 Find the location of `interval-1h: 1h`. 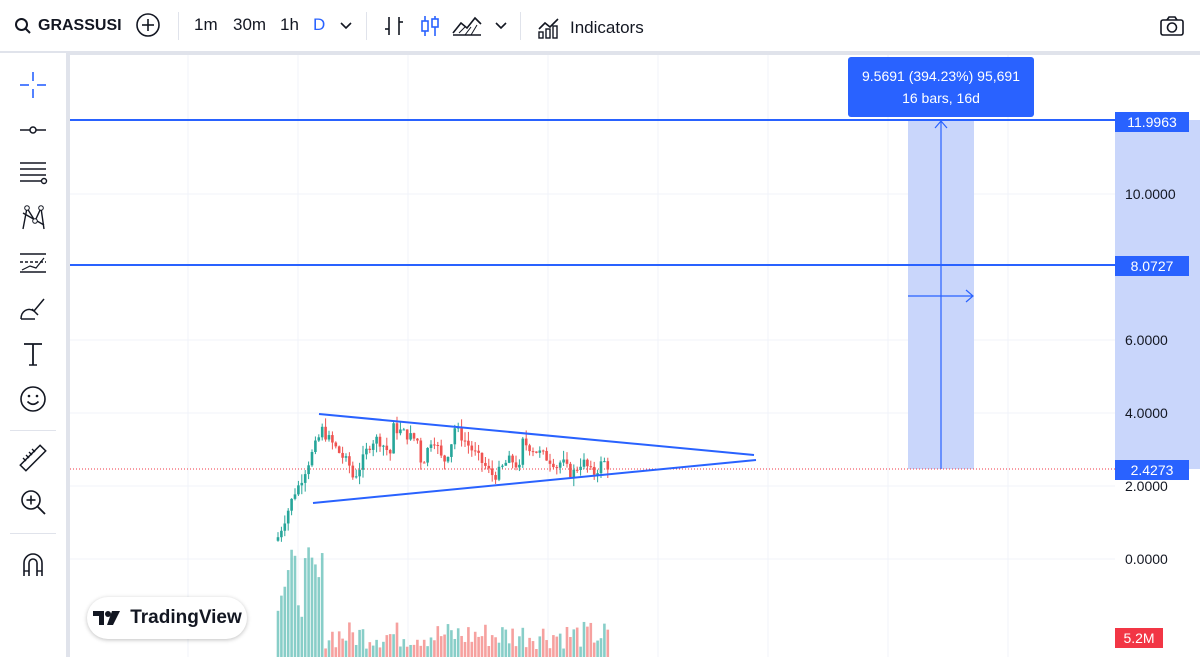

interval-1h: 1h is located at coordinates (289, 24).